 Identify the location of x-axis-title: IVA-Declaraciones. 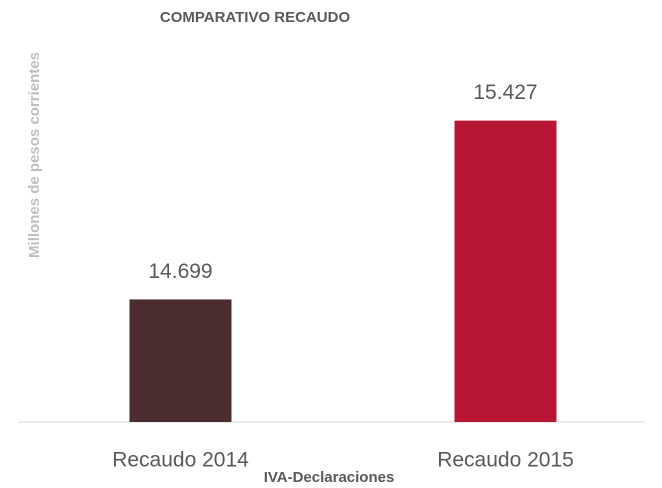
(329, 477).